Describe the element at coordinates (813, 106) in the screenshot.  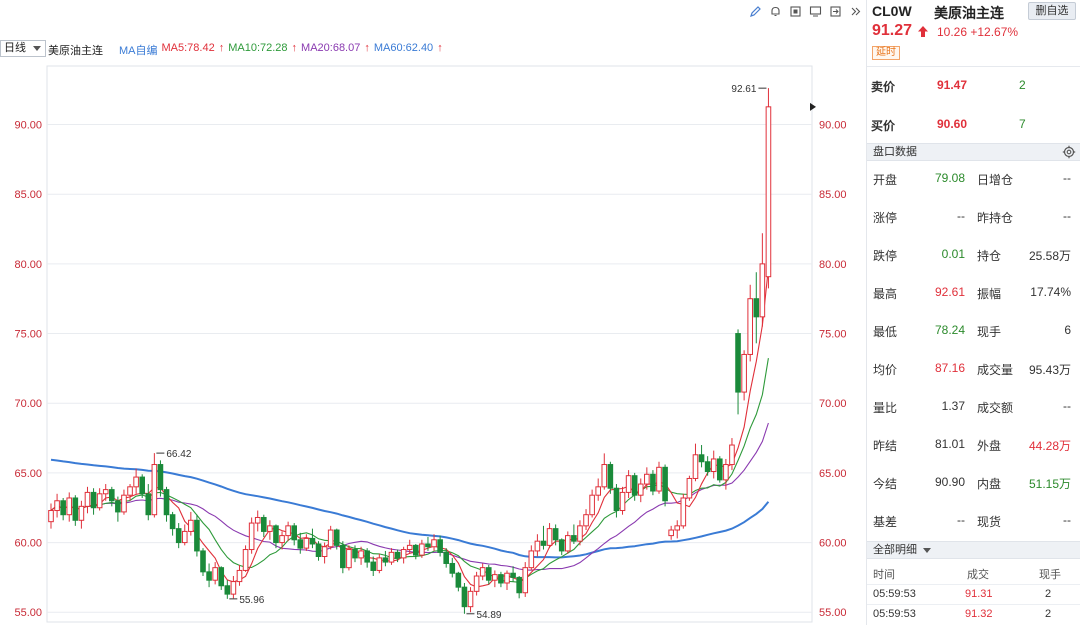
I see `last-price-marker` at that location.